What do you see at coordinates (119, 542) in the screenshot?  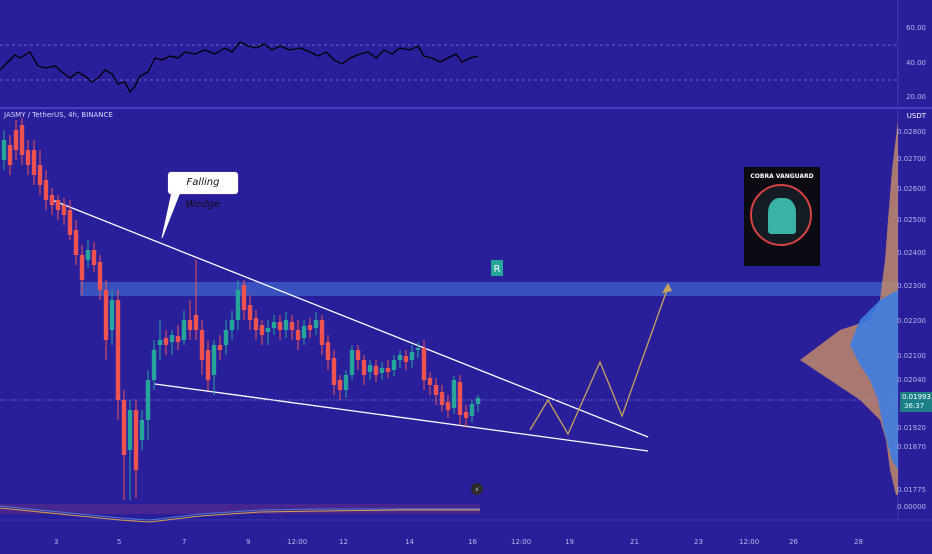 I see `time-tick: 5` at bounding box center [119, 542].